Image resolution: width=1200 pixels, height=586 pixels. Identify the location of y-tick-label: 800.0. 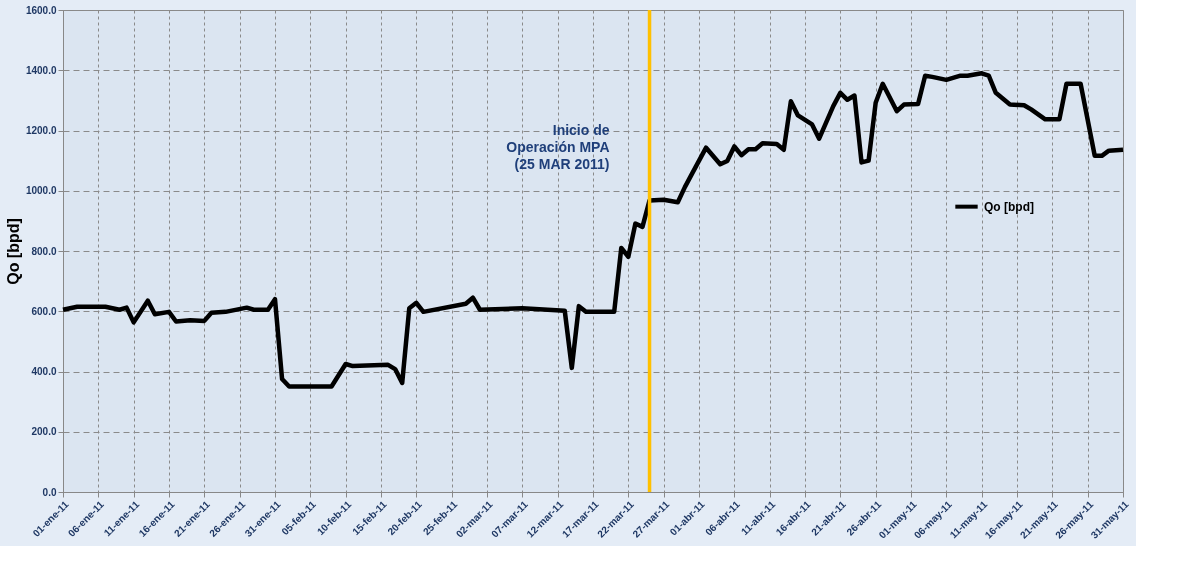
(44, 251).